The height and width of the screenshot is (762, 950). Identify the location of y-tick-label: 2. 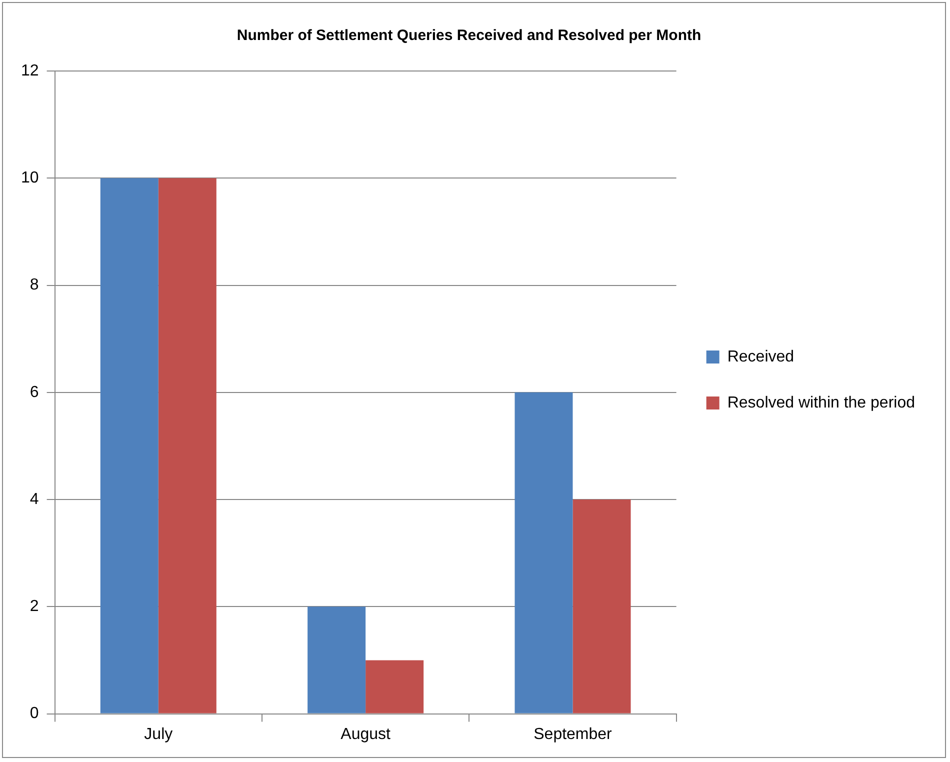
(34, 607).